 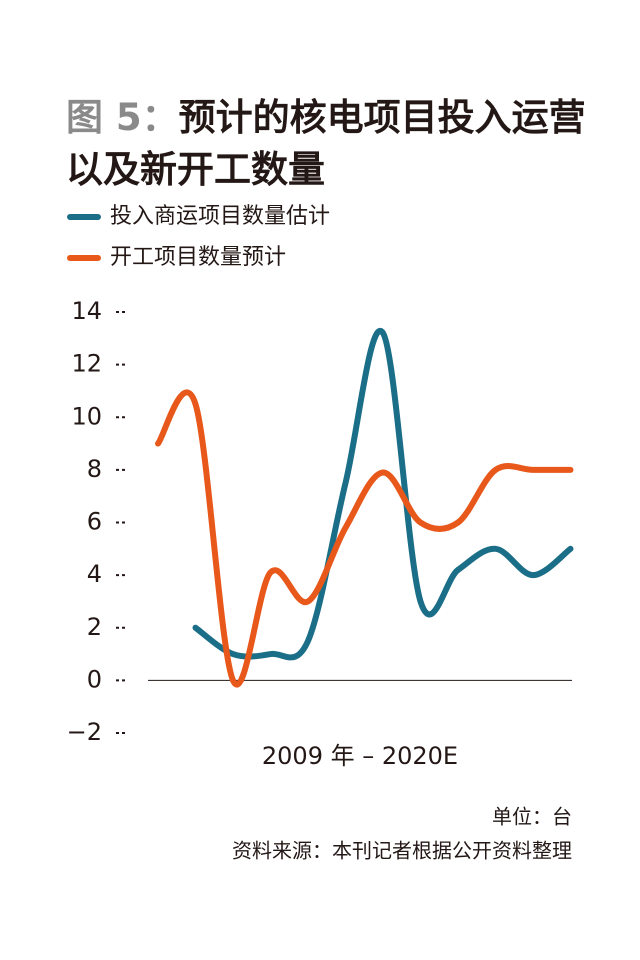 What do you see at coordinates (94, 627) in the screenshot?
I see `y-tick-label: 2` at bounding box center [94, 627].